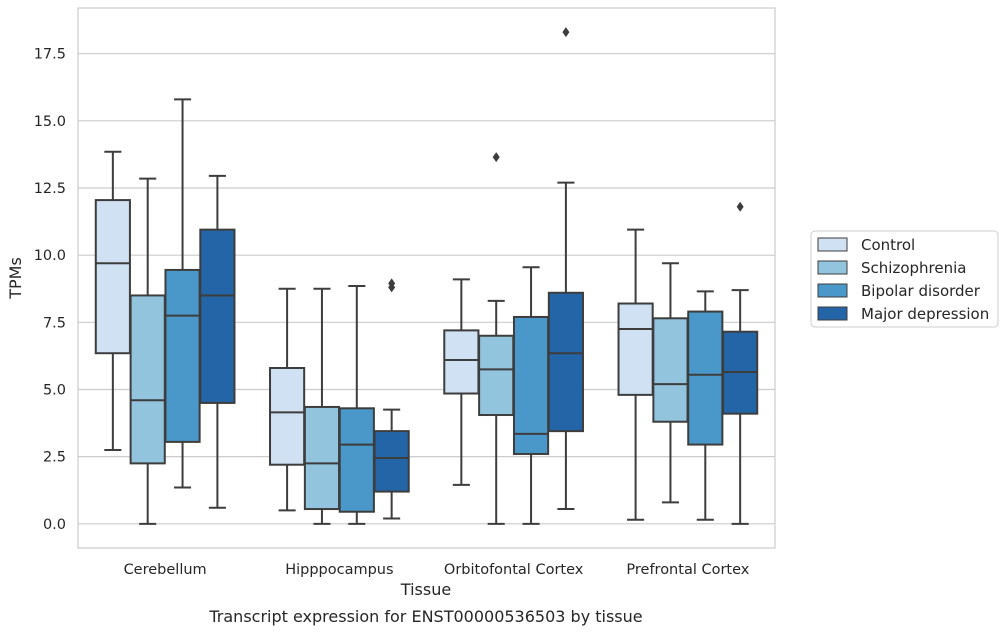 Image resolution: width=1007 pixels, height=634 pixels. What do you see at coordinates (50, 290) in the screenshot?
I see `y-axis-ticks: 0.0 2.5 5.0 7.5 10.0 12.5 15.0 17.5` at bounding box center [50, 290].